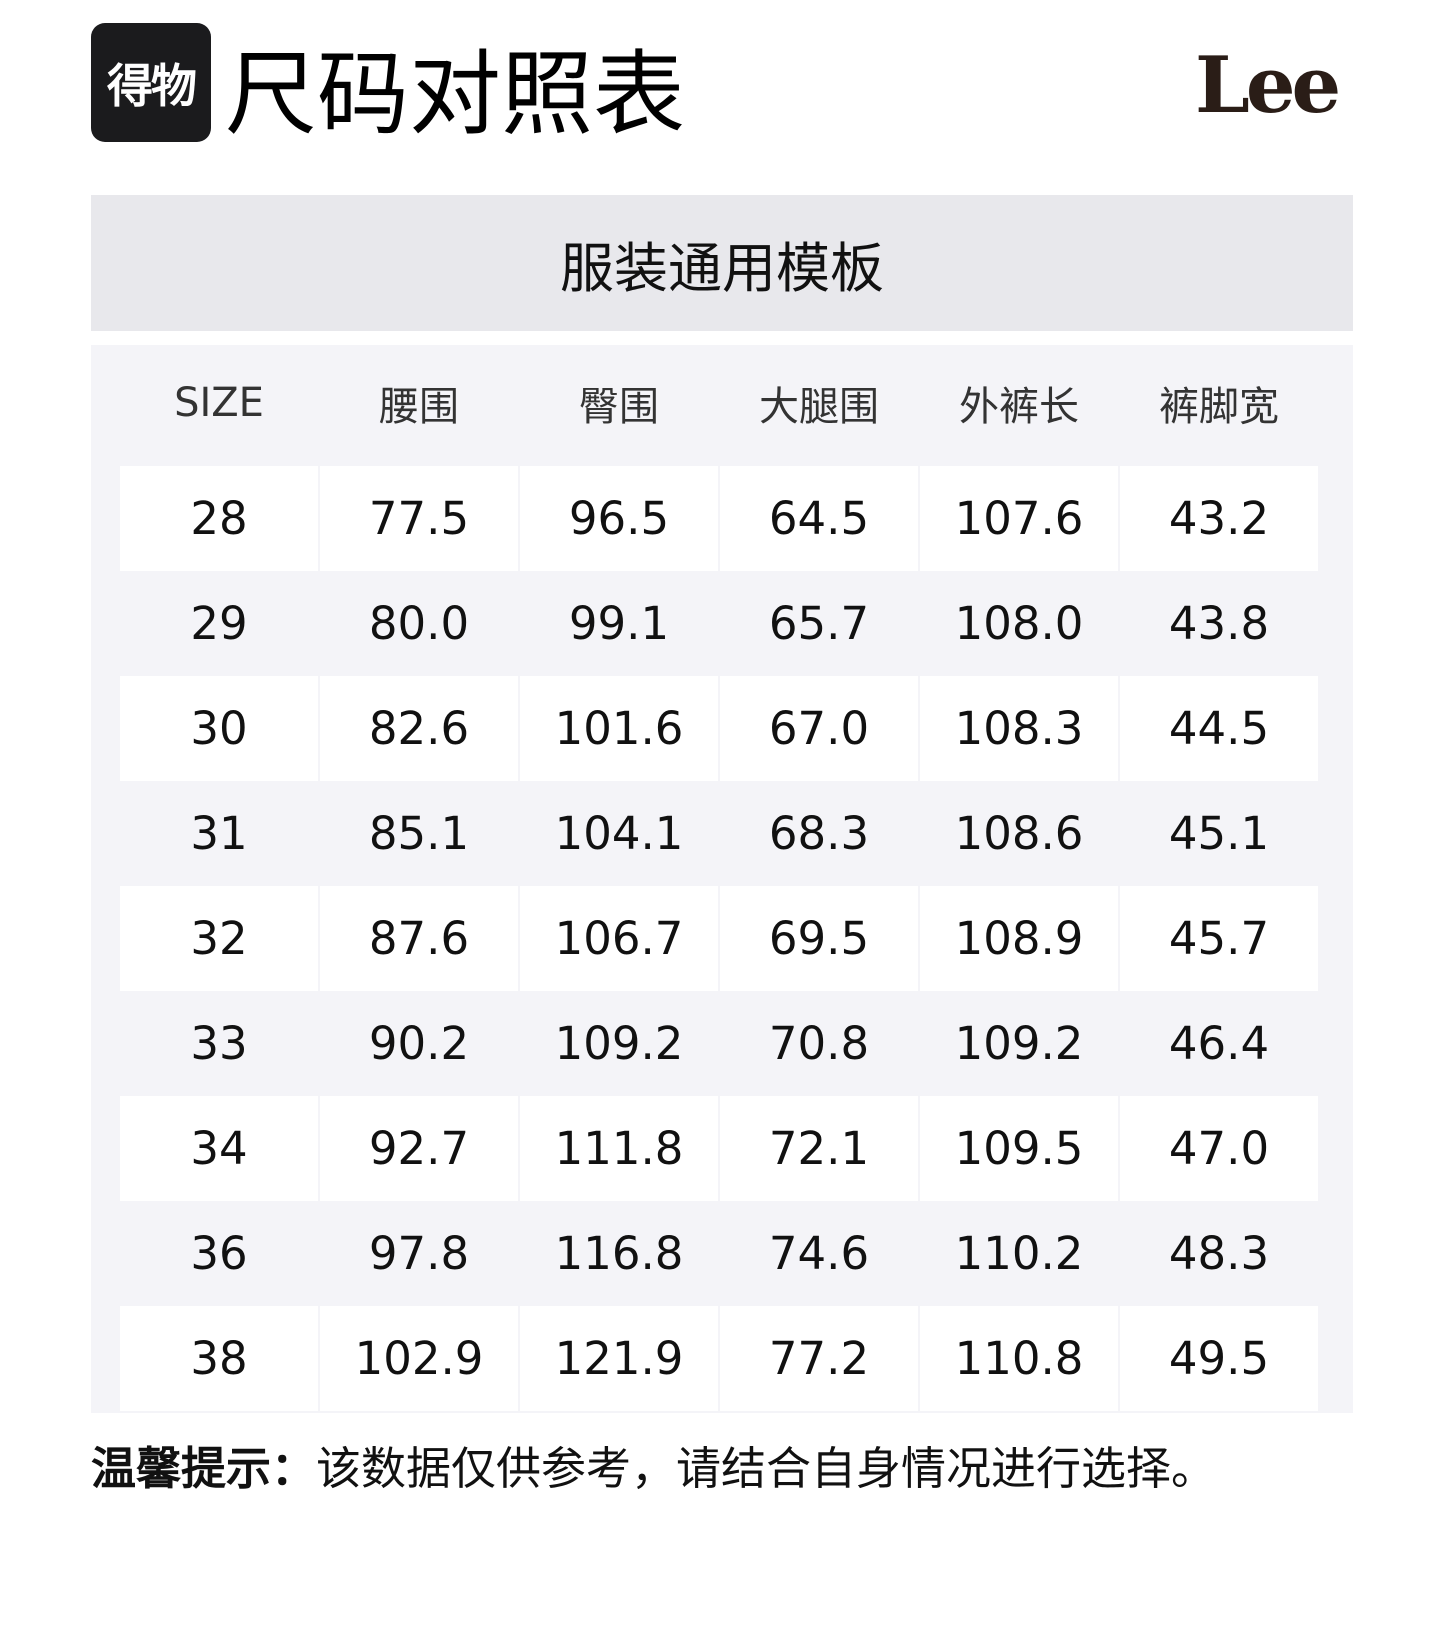  What do you see at coordinates (1219, 728) in the screenshot?
I see `table-cell: 44.5` at bounding box center [1219, 728].